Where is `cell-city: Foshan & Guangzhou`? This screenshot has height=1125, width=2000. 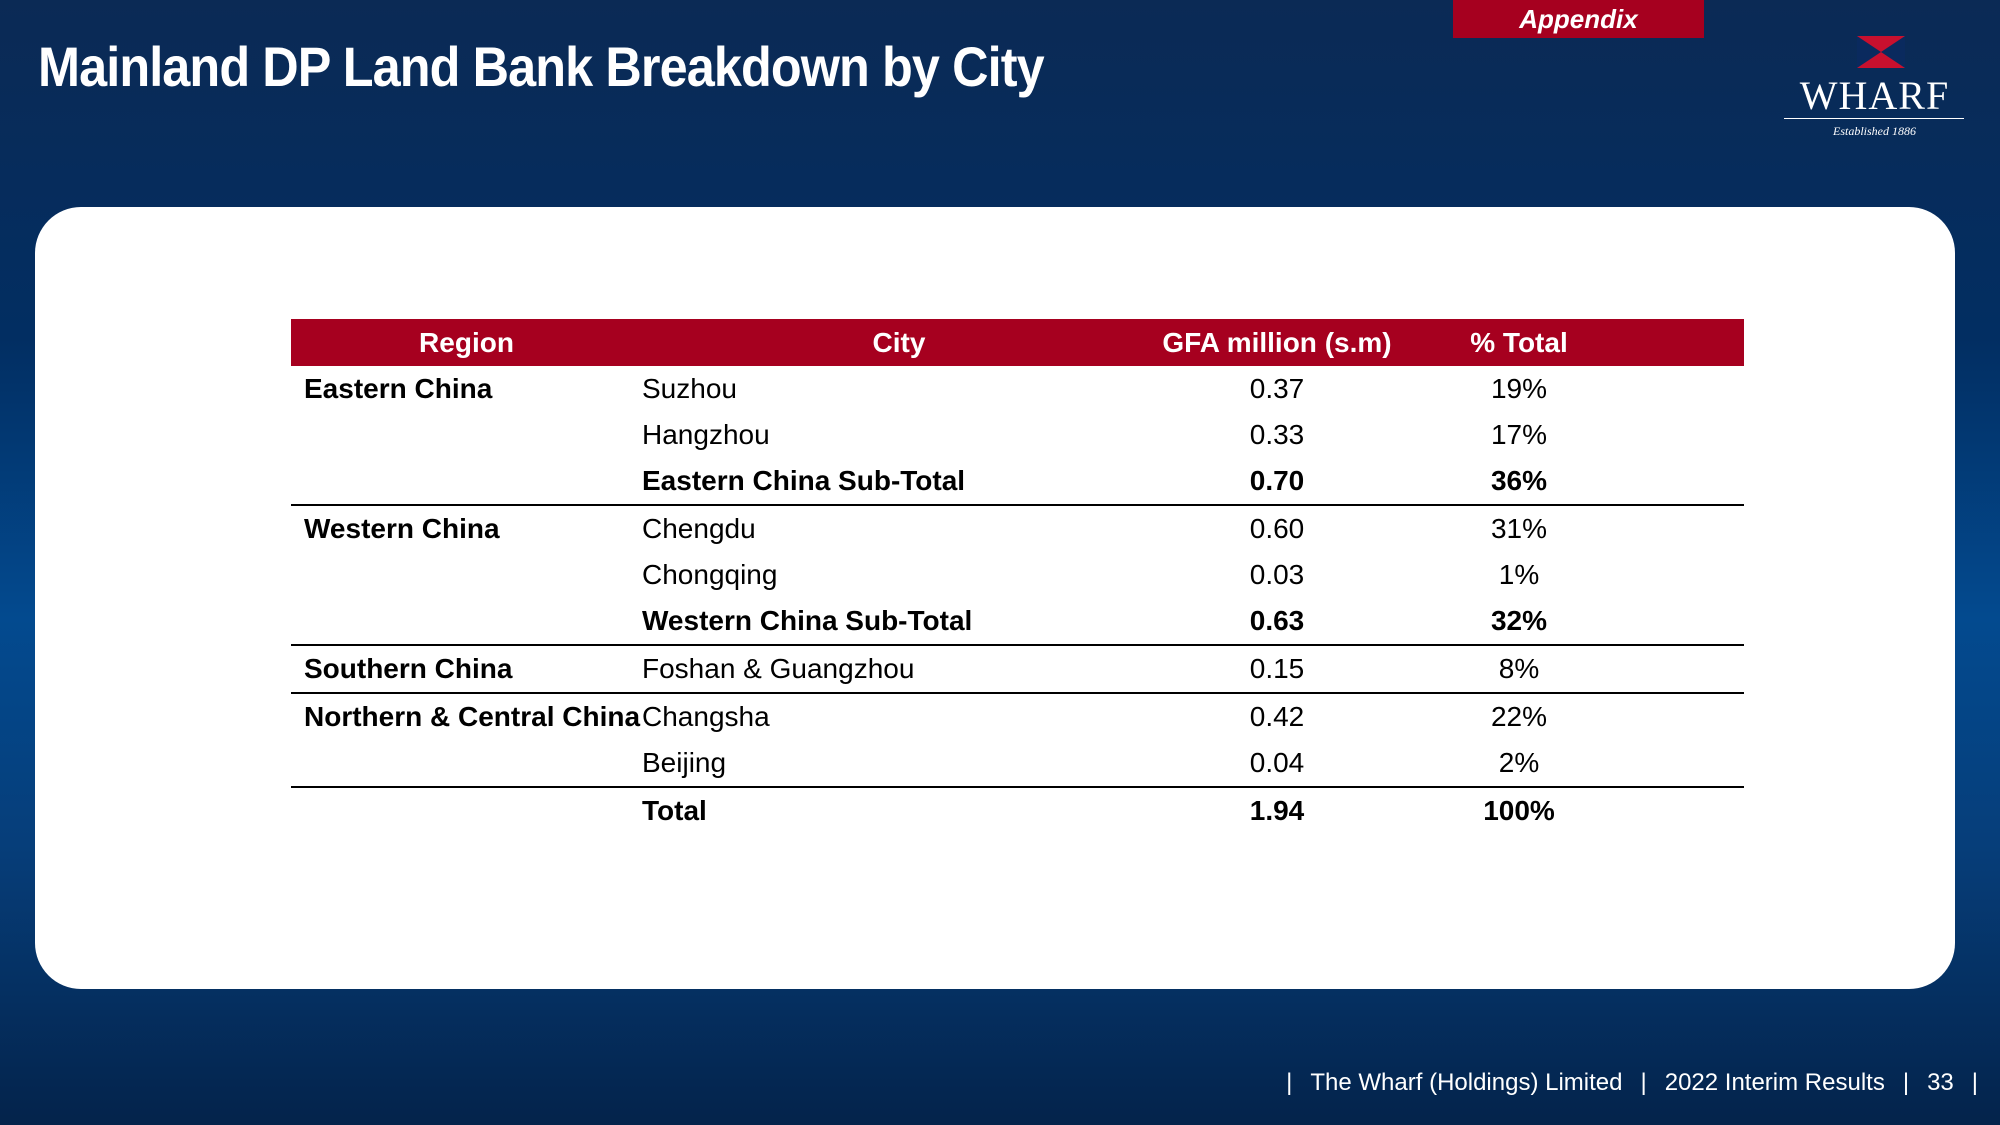 cell-city: Foshan & Guangzhou is located at coordinates (778, 668).